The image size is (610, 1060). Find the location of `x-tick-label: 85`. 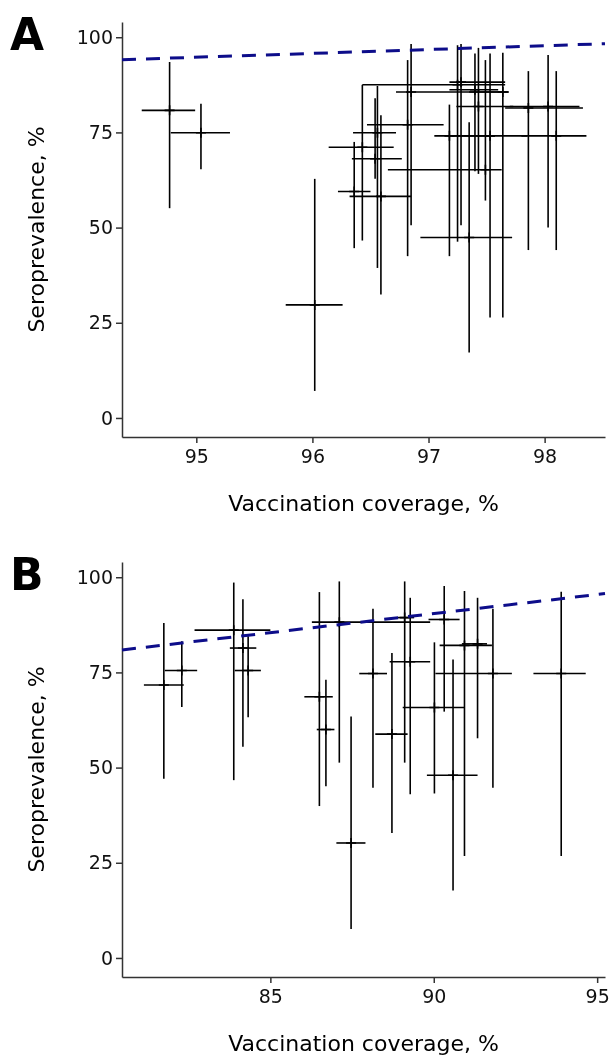

x-tick-label: 85 is located at coordinates (270, 996).